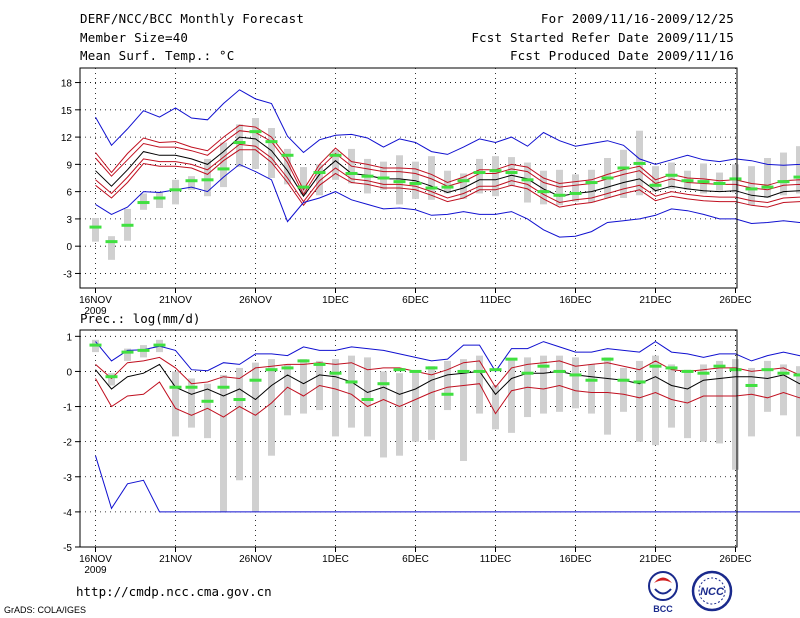 The image size is (800, 618). I want to click on series-line-p90, so click(447, 157).